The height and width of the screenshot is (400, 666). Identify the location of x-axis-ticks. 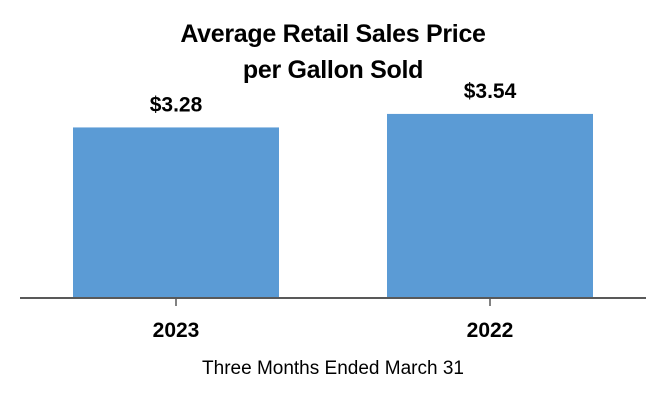
(333, 302).